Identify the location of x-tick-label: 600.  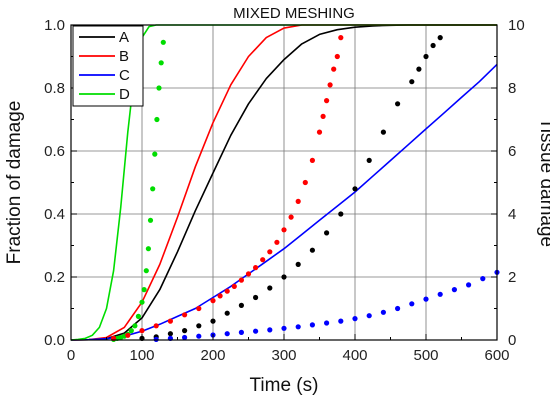
(496, 355).